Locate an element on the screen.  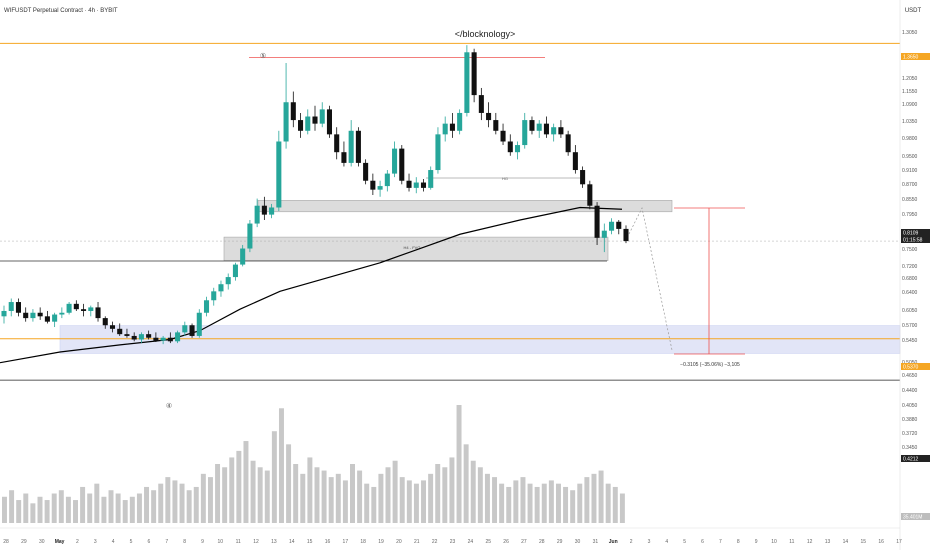
price-badge-current: 0.8109 is located at coordinates (911, 234).